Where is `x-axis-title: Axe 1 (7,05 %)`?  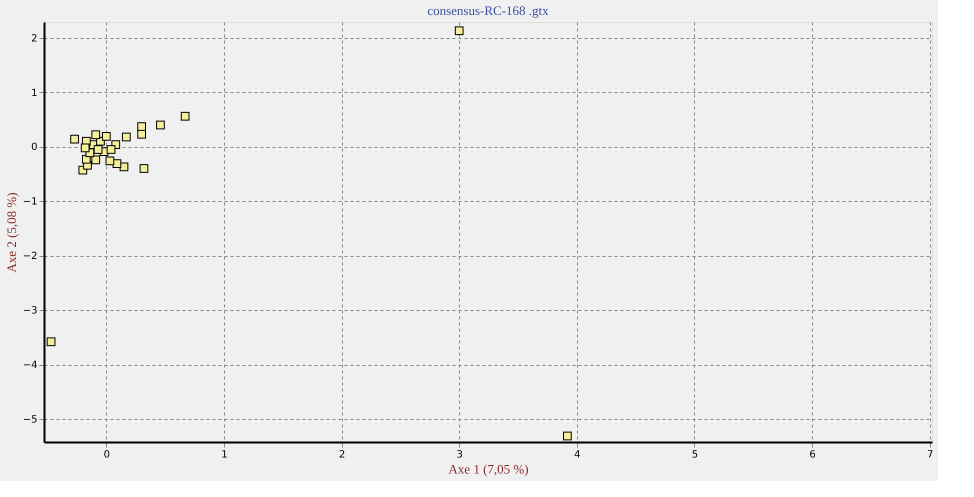 x-axis-title: Axe 1 (7,05 %) is located at coordinates (488, 469).